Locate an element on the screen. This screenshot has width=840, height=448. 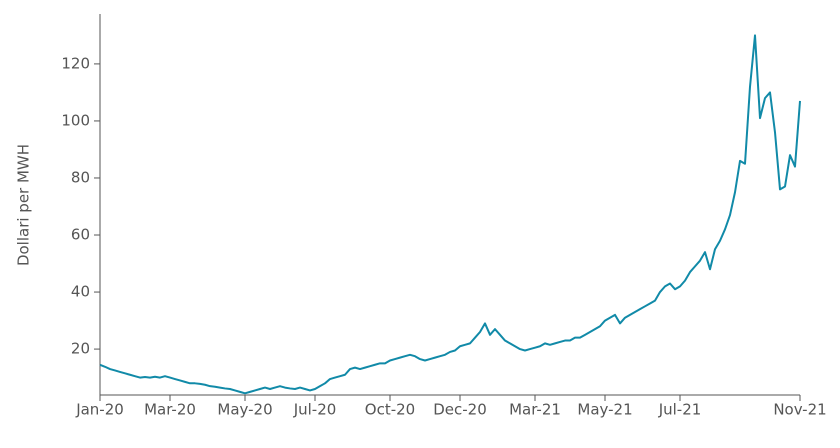
y-axis-label: Dollari per MWH is located at coordinates (24, 205).